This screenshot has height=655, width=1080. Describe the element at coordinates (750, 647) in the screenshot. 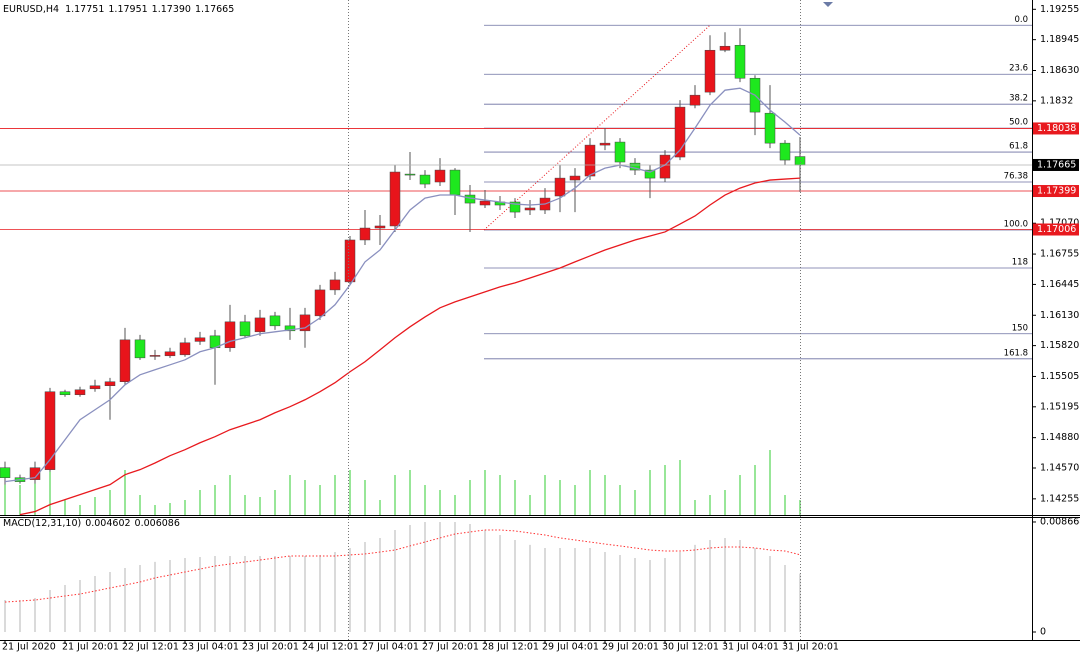

I see `x-tick-label: 31 Jul 04:01` at that location.